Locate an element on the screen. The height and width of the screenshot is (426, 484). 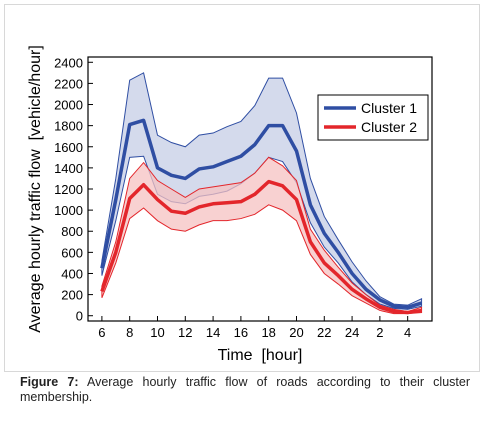
legend-label: Cluster 1 is located at coordinates (389, 108).